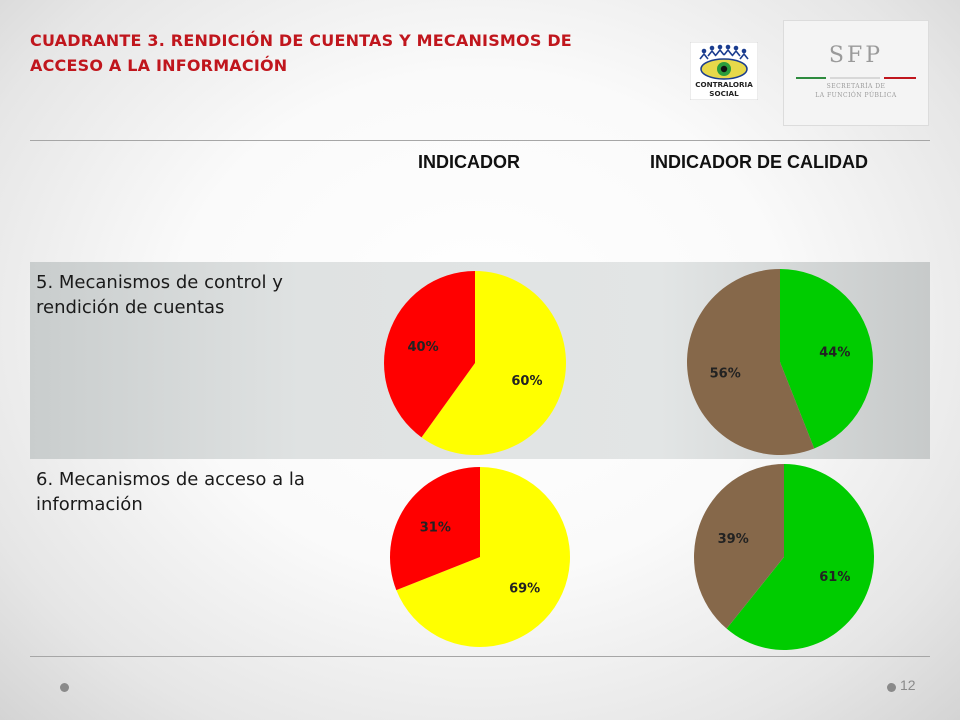 The height and width of the screenshot is (720, 960). I want to click on pie-data-label: 39%, so click(733, 539).